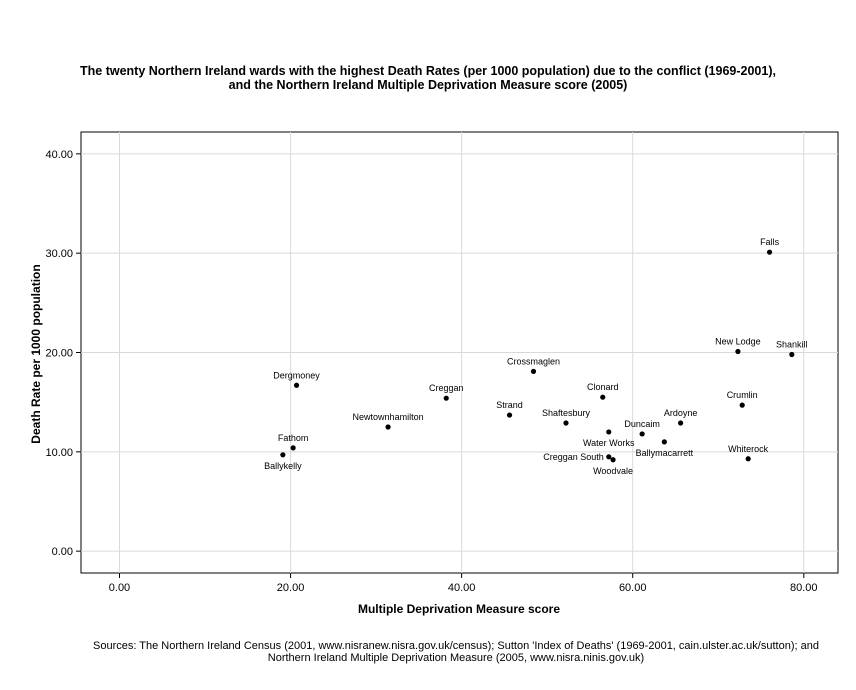  What do you see at coordinates (681, 413) in the screenshot?
I see `point-label: Ardoyne` at bounding box center [681, 413].